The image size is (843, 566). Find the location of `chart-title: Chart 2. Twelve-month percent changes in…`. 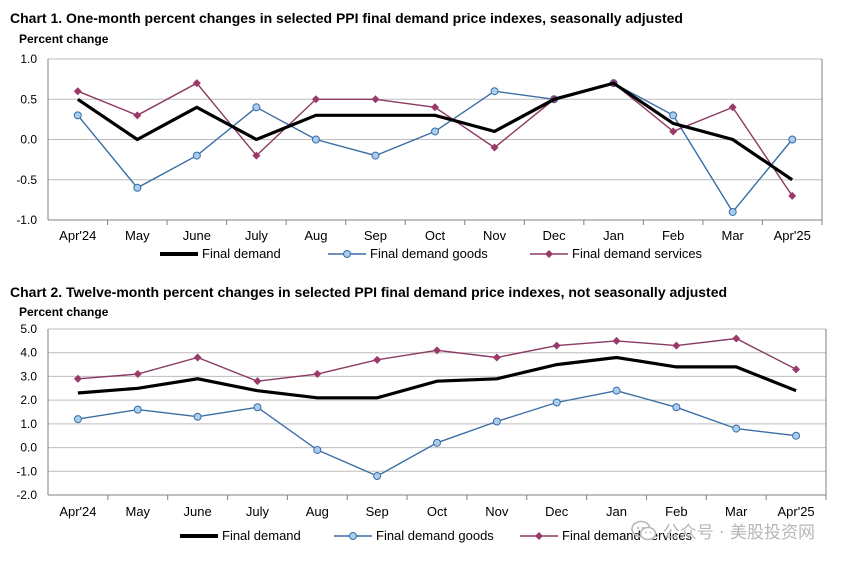

chart-title: Chart 2. Twelve-month percent changes in… is located at coordinates (369, 292).